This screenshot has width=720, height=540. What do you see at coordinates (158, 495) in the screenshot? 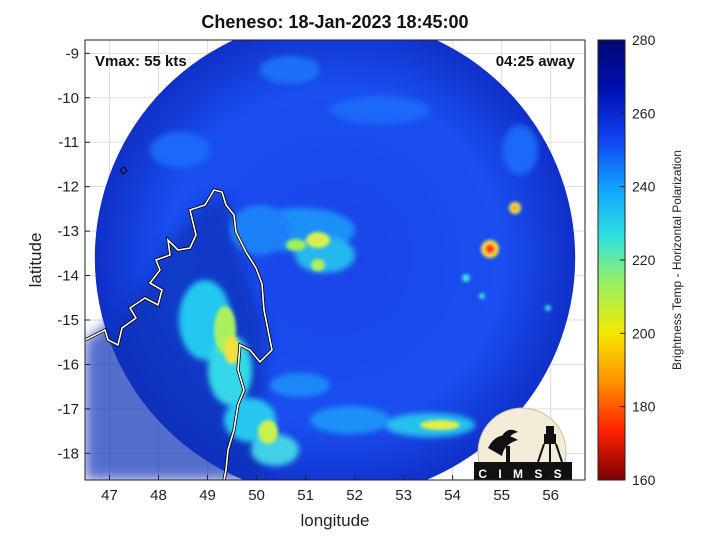
I see `x-tick-label: 48` at bounding box center [158, 495].